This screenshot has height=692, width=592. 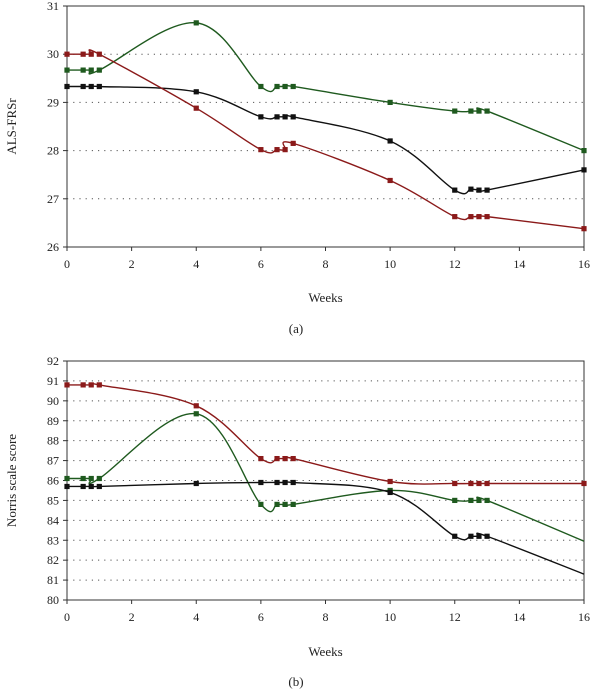 I want to click on y-tick-label-b-86: 86, so click(x=53, y=481).